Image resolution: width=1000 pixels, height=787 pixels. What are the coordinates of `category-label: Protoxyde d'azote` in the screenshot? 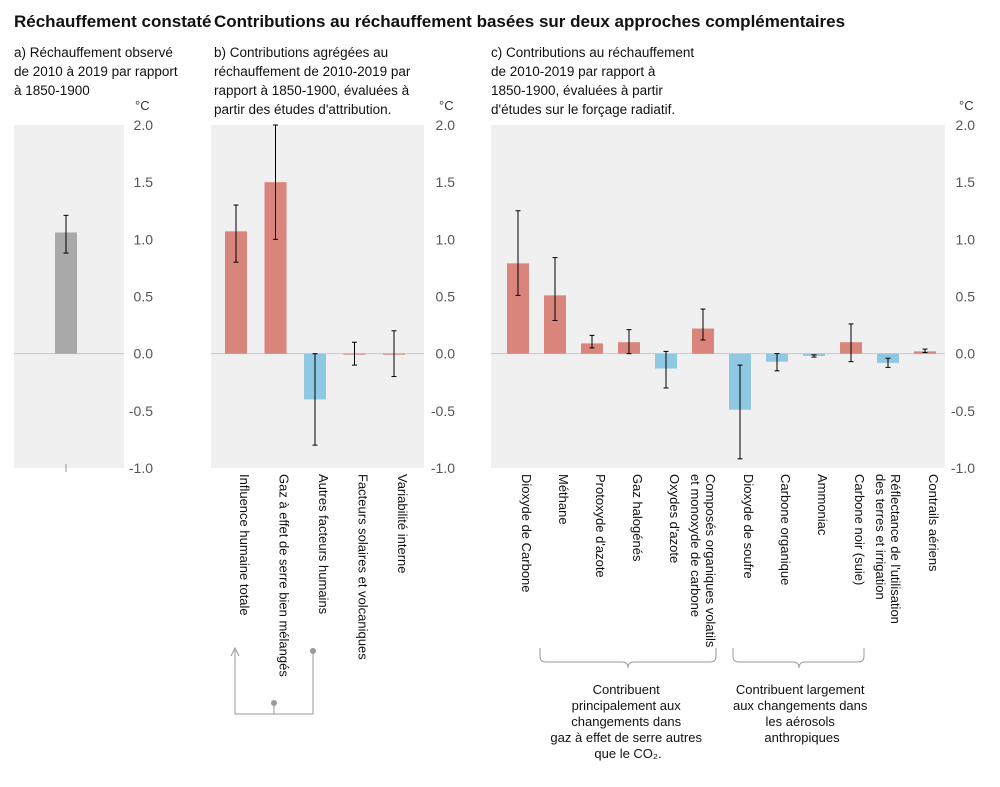 It's located at (600, 526).